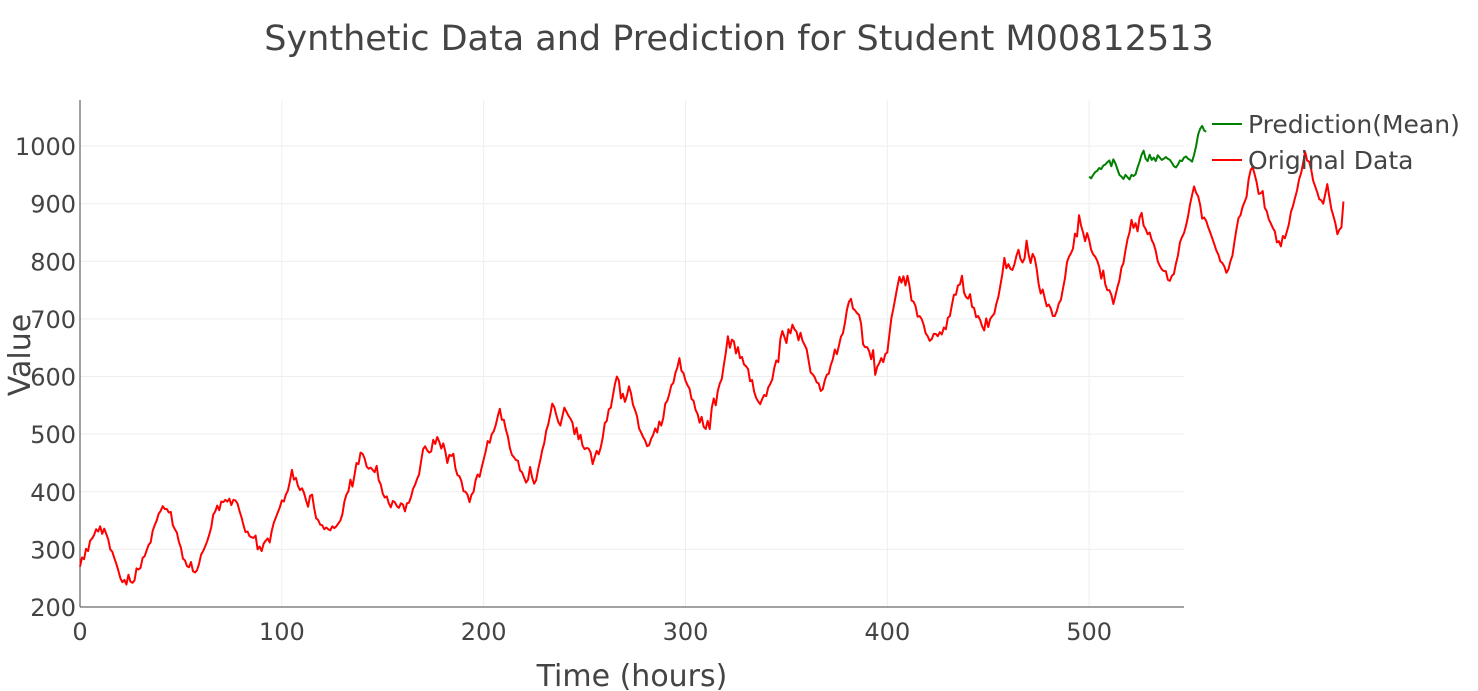 The height and width of the screenshot is (691, 1478). What do you see at coordinates (484, 632) in the screenshot?
I see `x-tick-label: 200` at bounding box center [484, 632].